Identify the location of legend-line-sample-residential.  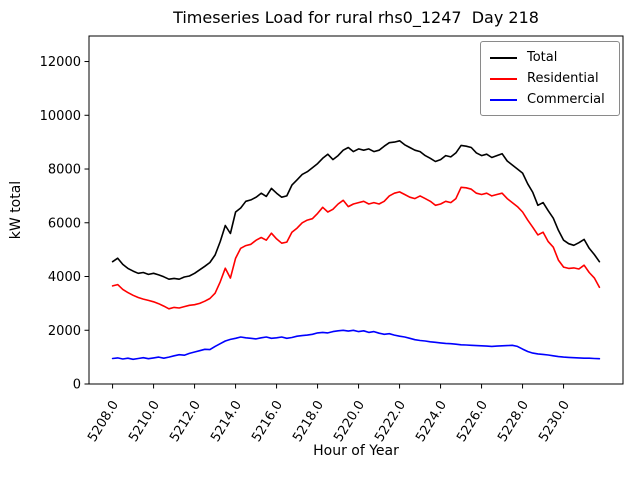
(503, 78).